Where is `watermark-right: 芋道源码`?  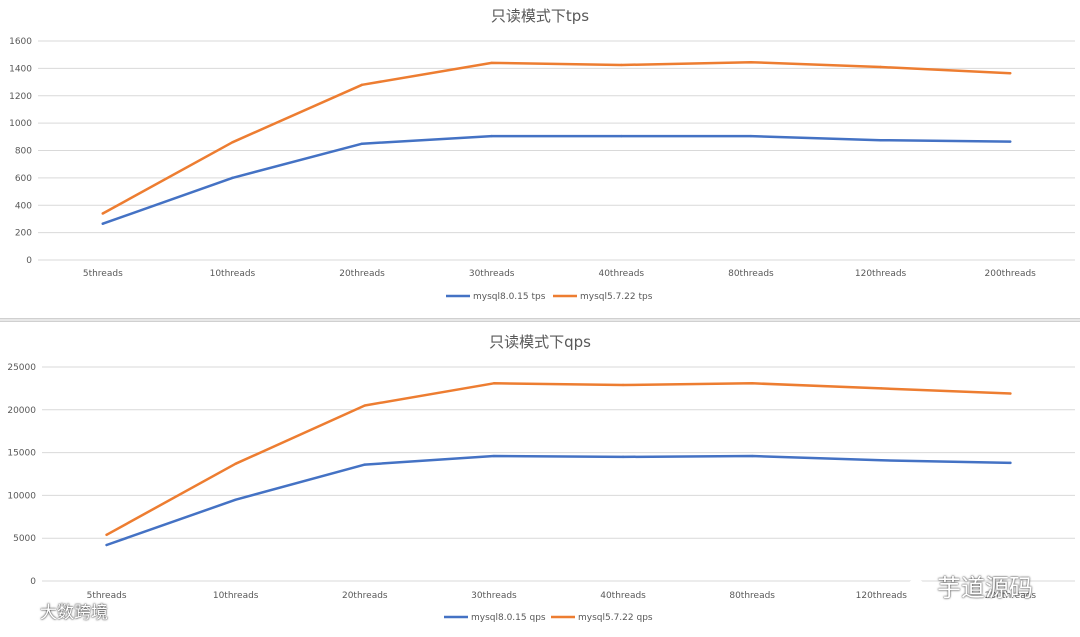
watermark-right: 芋道源码 is located at coordinates (969, 585).